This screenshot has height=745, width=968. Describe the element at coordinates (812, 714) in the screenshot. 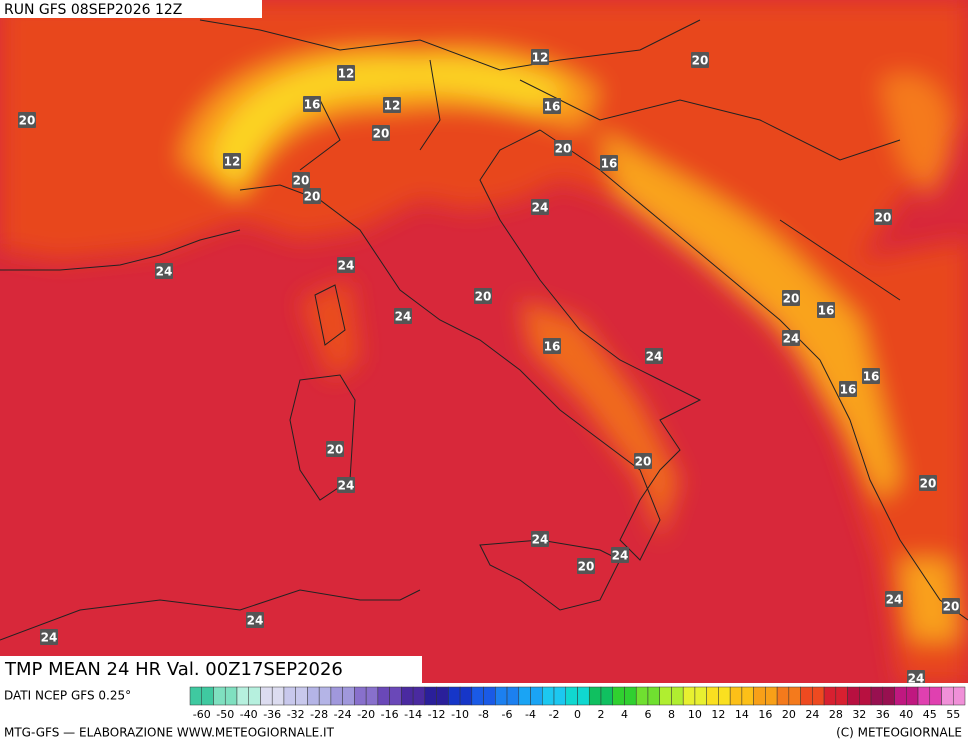

I see `colorbar-label: 24` at that location.